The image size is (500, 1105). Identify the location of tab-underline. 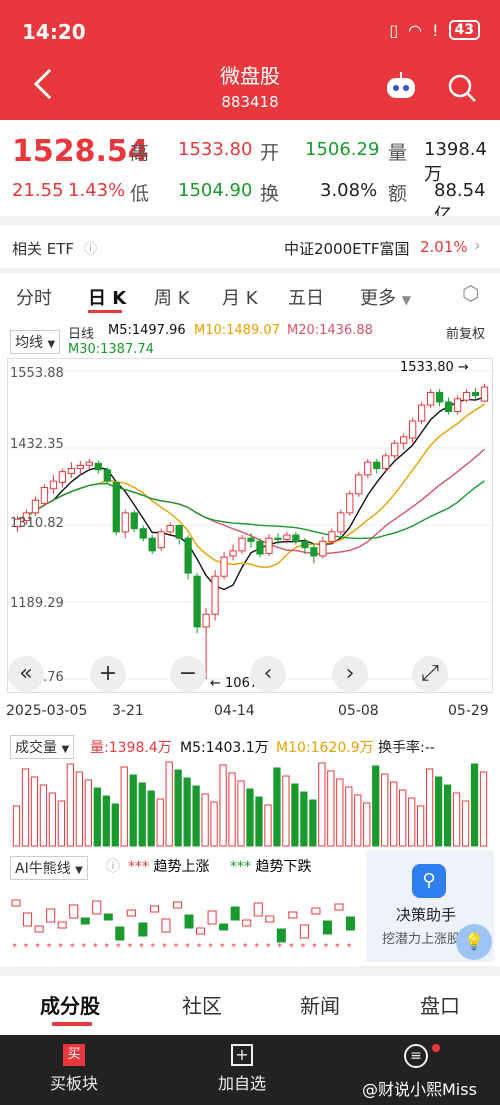
(72, 1024).